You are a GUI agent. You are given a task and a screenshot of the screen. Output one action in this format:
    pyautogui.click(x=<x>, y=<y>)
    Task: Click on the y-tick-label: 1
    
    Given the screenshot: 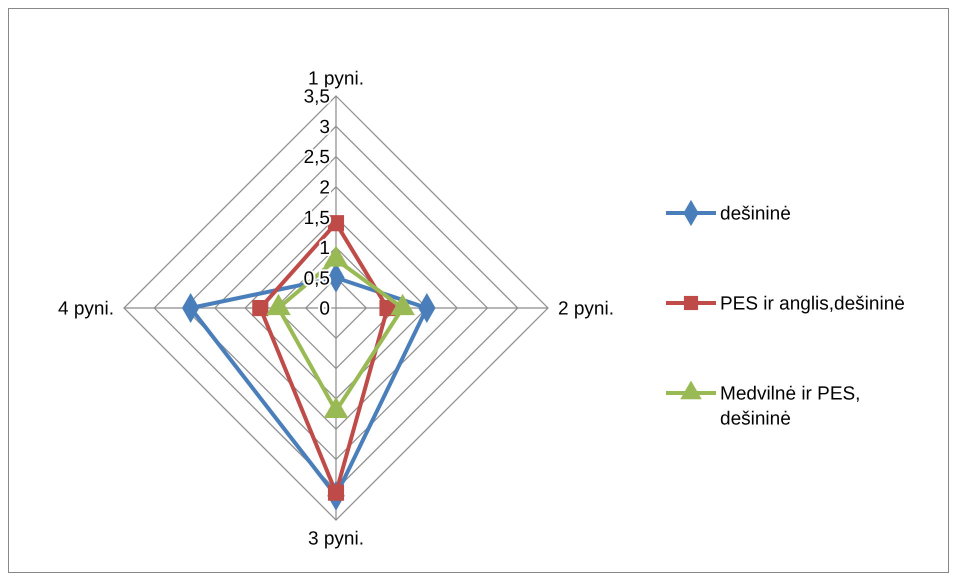 What is the action you would take?
    pyautogui.click(x=324, y=249)
    